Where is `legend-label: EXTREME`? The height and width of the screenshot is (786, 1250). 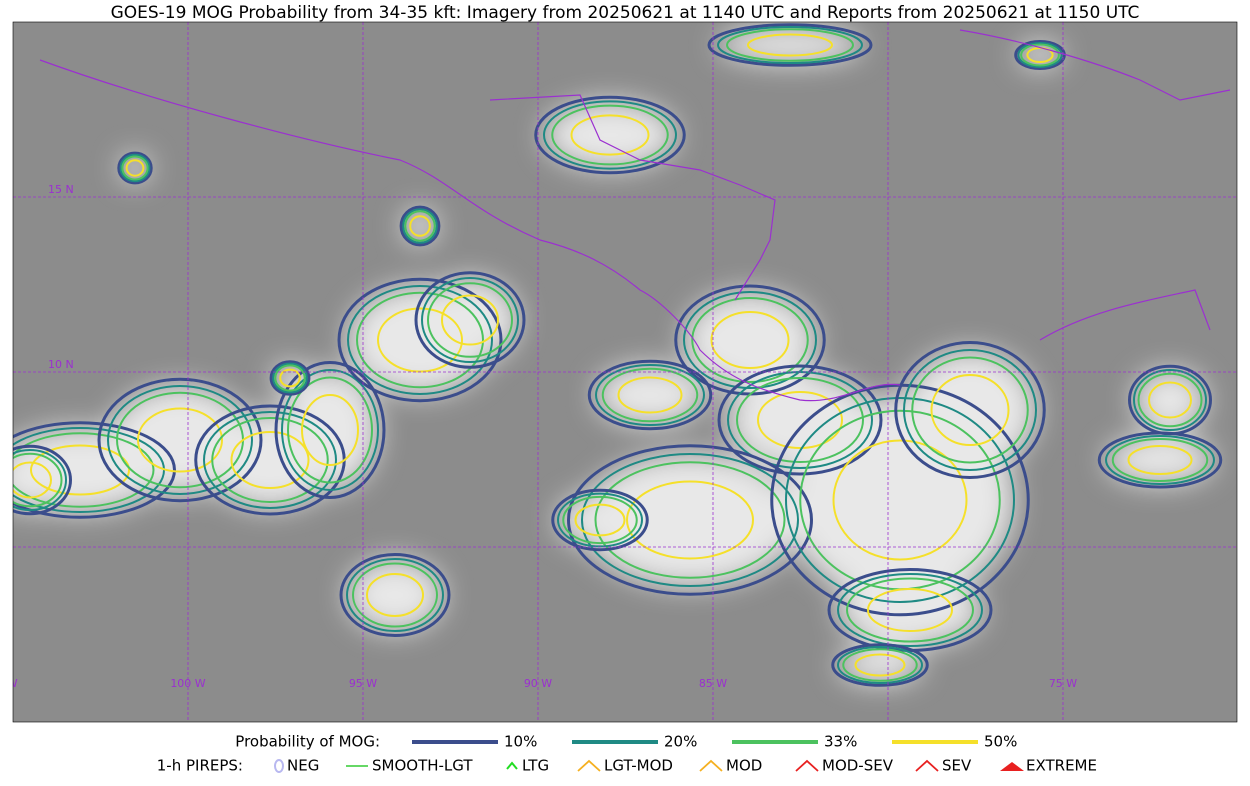 legend-label: EXTREME is located at coordinates (1061, 766).